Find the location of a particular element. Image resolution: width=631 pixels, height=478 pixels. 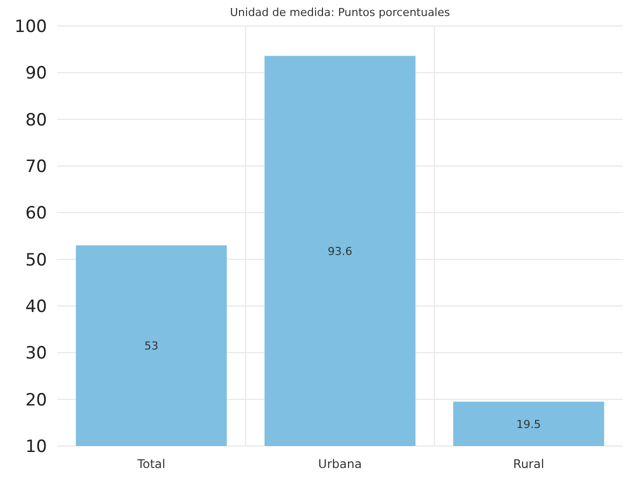

y-tick-label: 40 is located at coordinates (36, 307).